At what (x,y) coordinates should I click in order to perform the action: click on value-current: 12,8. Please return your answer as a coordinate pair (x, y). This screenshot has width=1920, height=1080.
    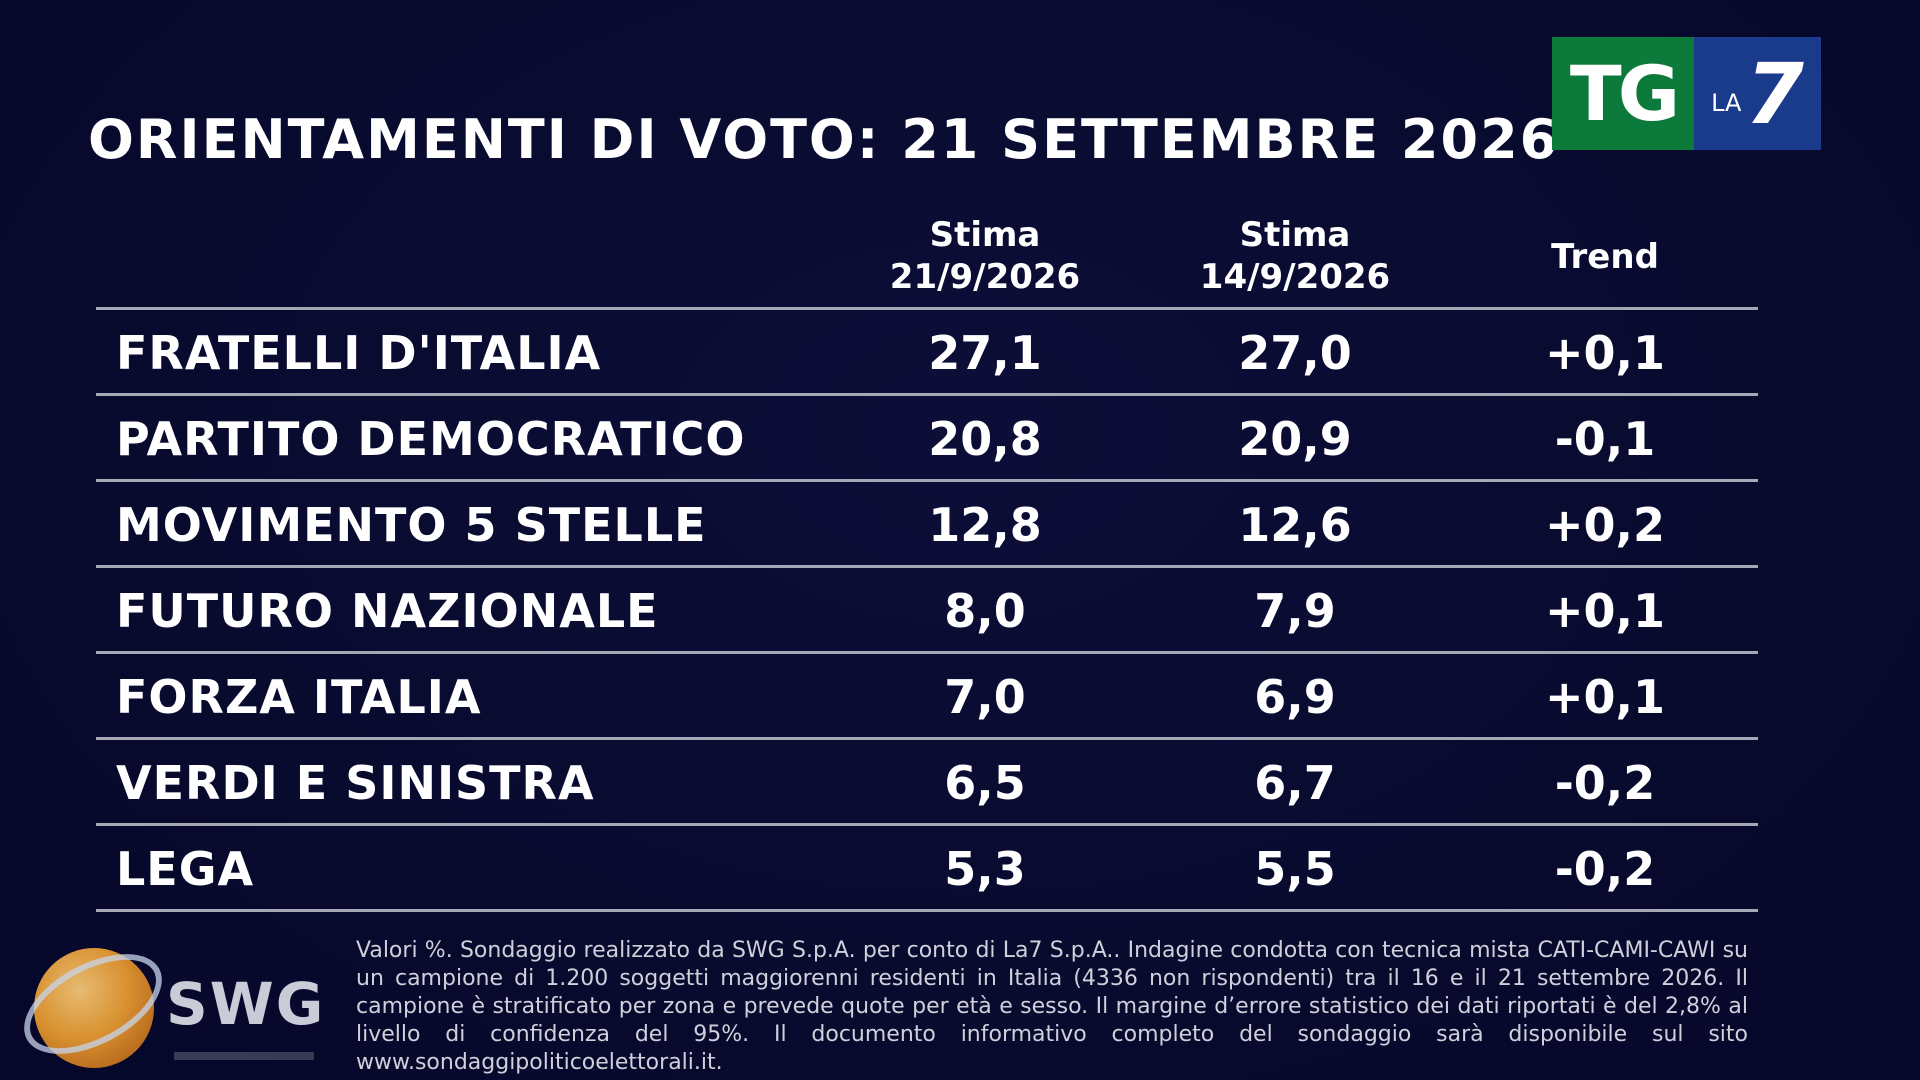
    Looking at the image, I should click on (985, 525).